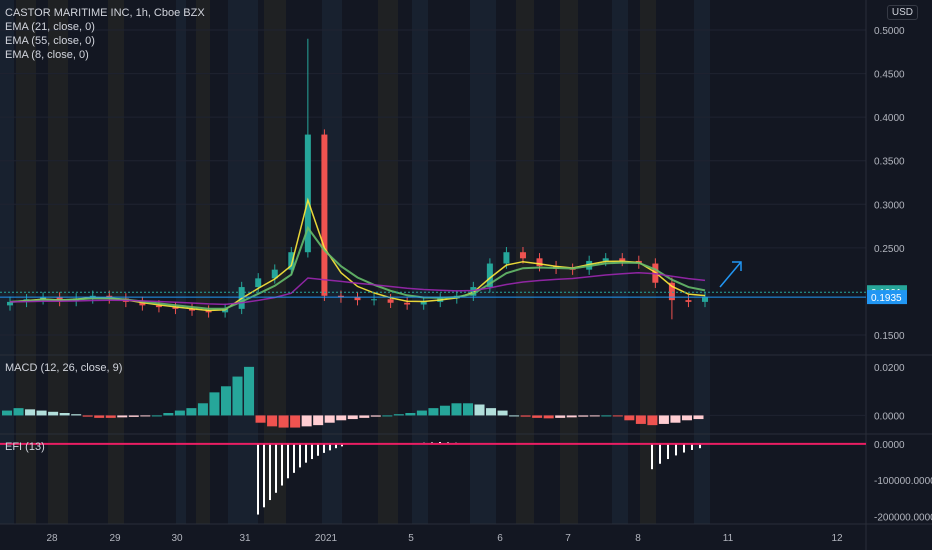 Image resolution: width=932 pixels, height=550 pixels. Describe the element at coordinates (357, 288) in the screenshot. I see `ema55-line` at that location.